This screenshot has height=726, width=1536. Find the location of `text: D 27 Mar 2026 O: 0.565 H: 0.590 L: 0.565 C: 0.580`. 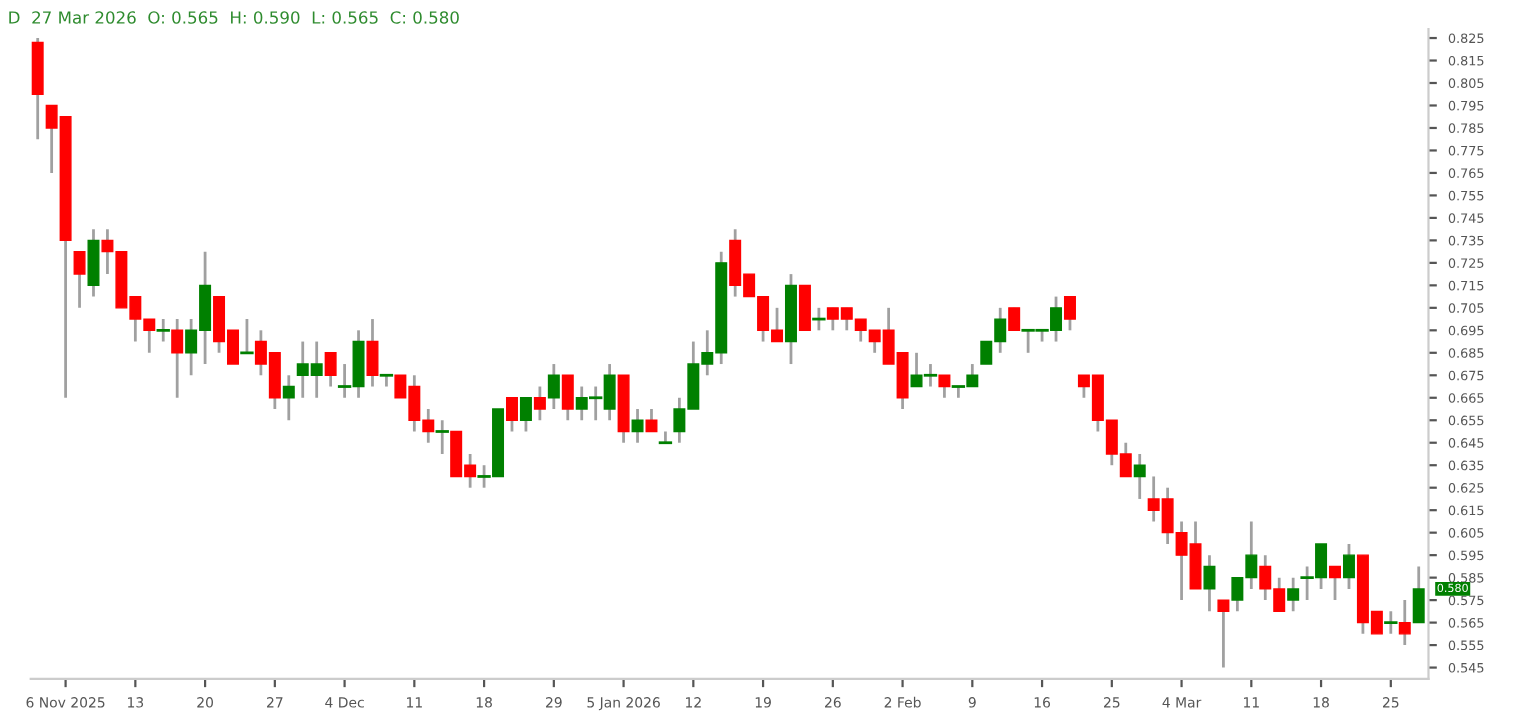

text: D 27 Mar 2026 O: 0.565 H: 0.590 L: 0.565 C: 0.580 is located at coordinates (234, 17).